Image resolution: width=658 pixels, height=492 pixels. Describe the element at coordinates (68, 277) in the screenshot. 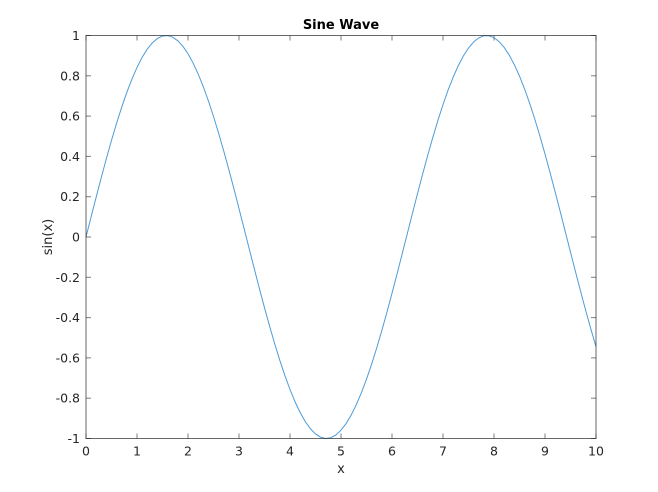

I see `y-tick-label: -0.2` at that location.